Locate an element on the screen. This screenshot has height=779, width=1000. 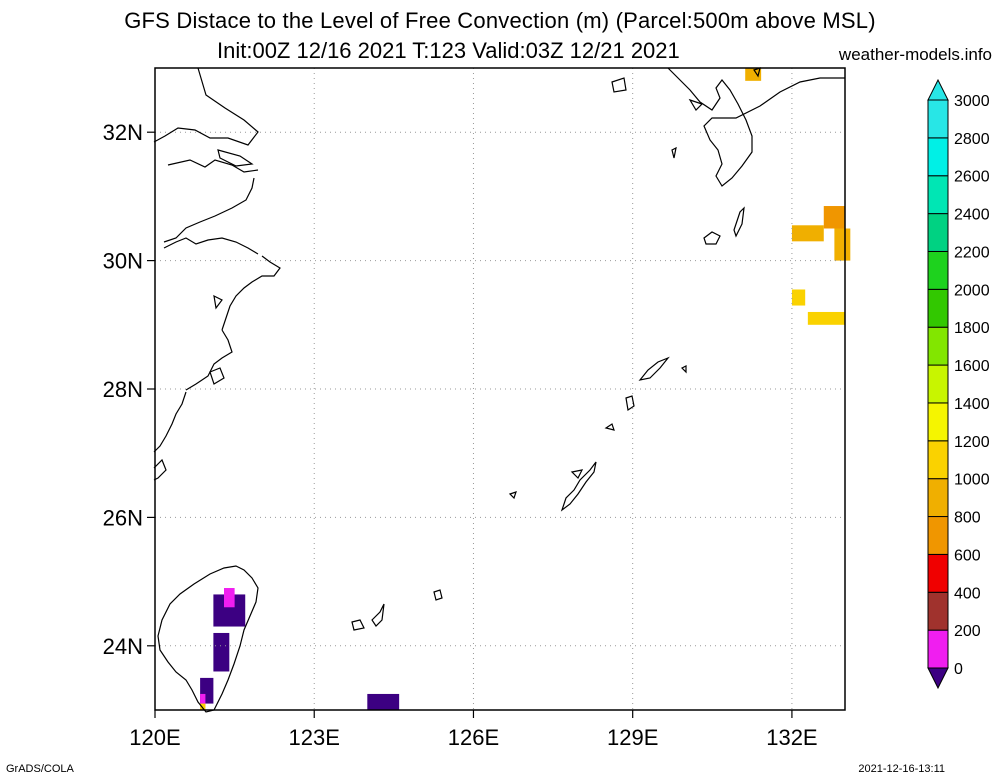
colorbar-label: 2600 is located at coordinates (972, 177).